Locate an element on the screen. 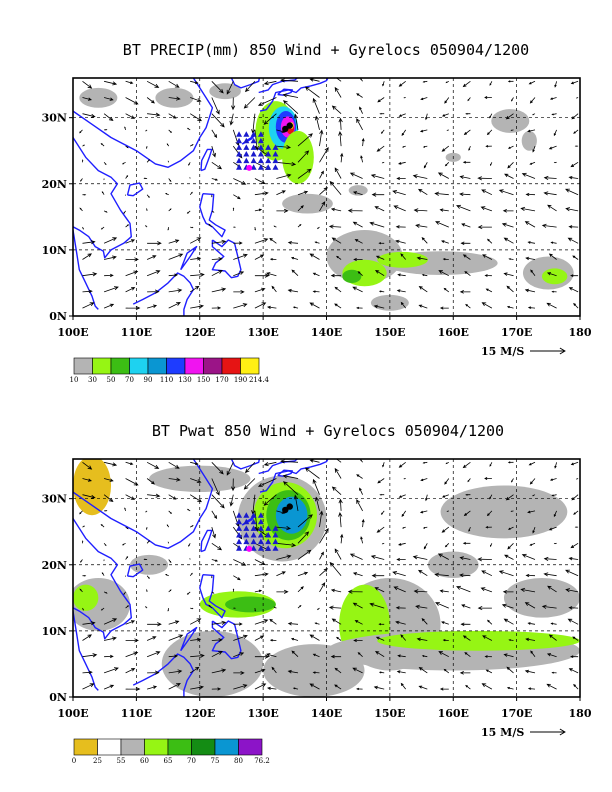 The height and width of the screenshot is (792, 612). y-tick-label: 0N is located at coordinates (58, 697).